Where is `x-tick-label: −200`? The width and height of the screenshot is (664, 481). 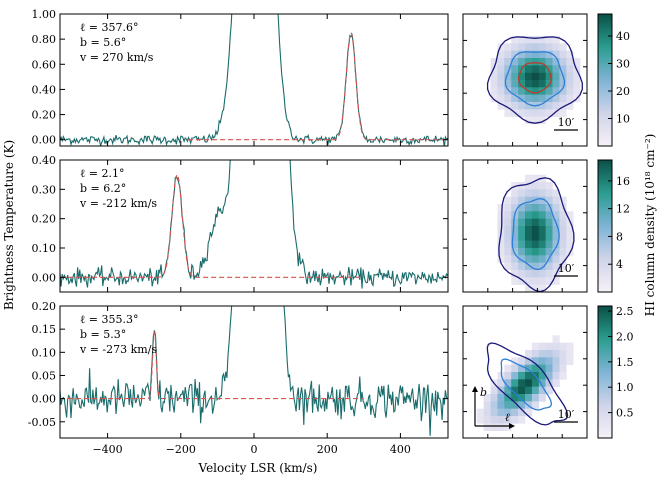 x-tick-label: −200 is located at coordinates (181, 449).